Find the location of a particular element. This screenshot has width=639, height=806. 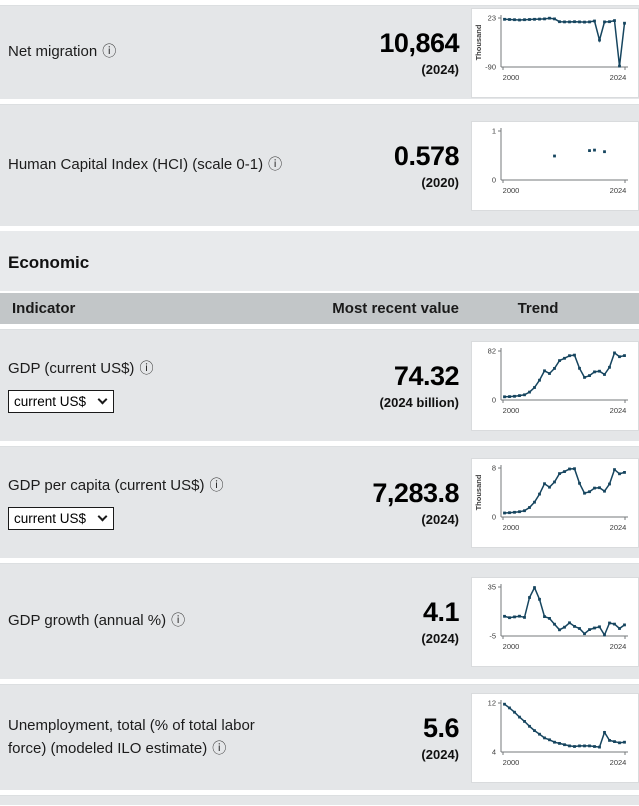

sparkline-svg: 35 -5 2000 2024 is located at coordinates (558, 616).